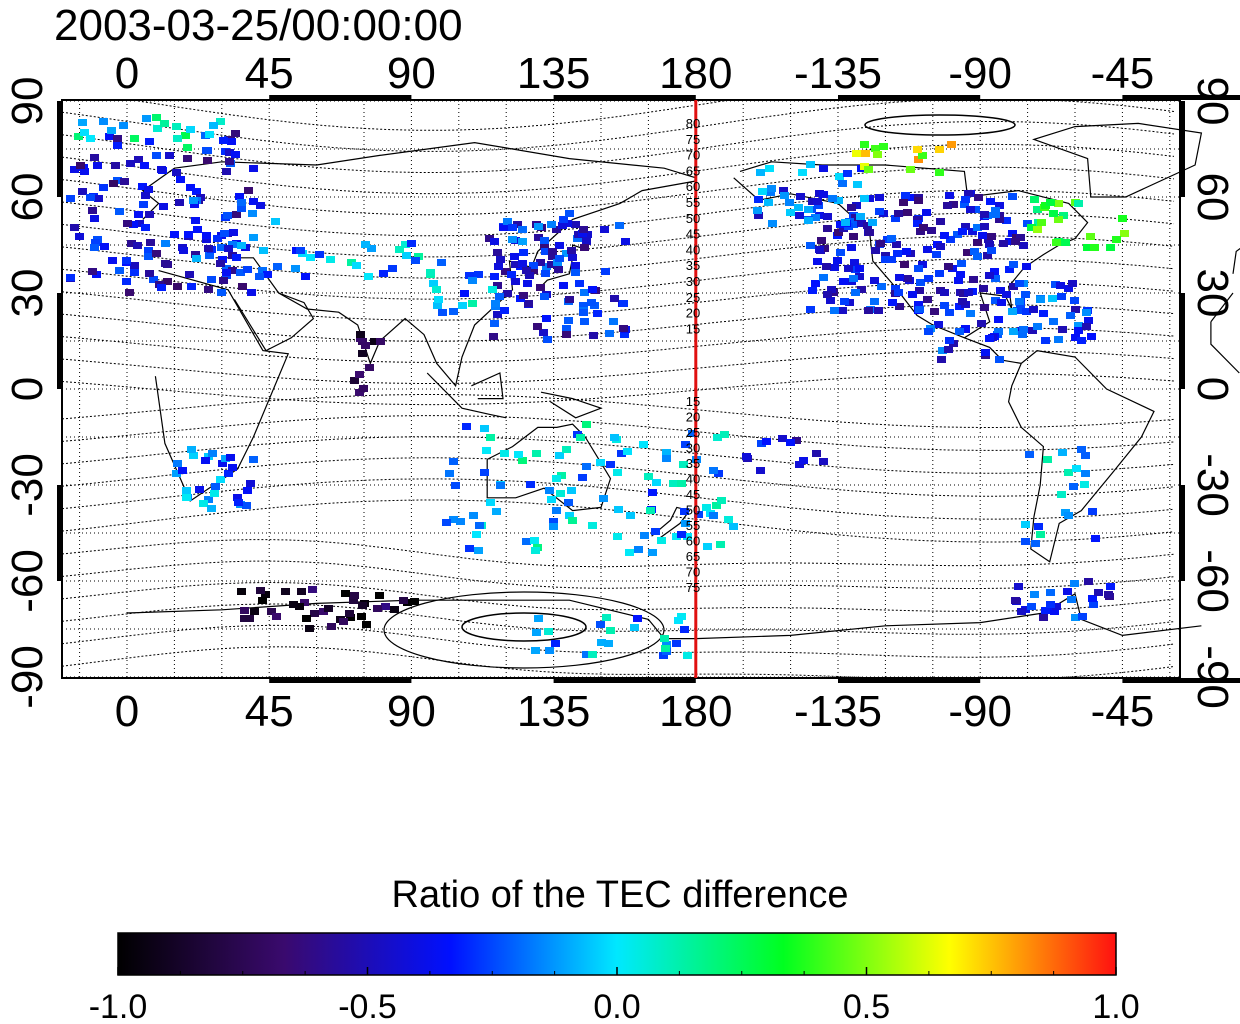 Image resolution: width=1240 pixels, height=1024 pixels. Describe the element at coordinates (693, 328) in the screenshot. I see `contour-label: 15` at that location.